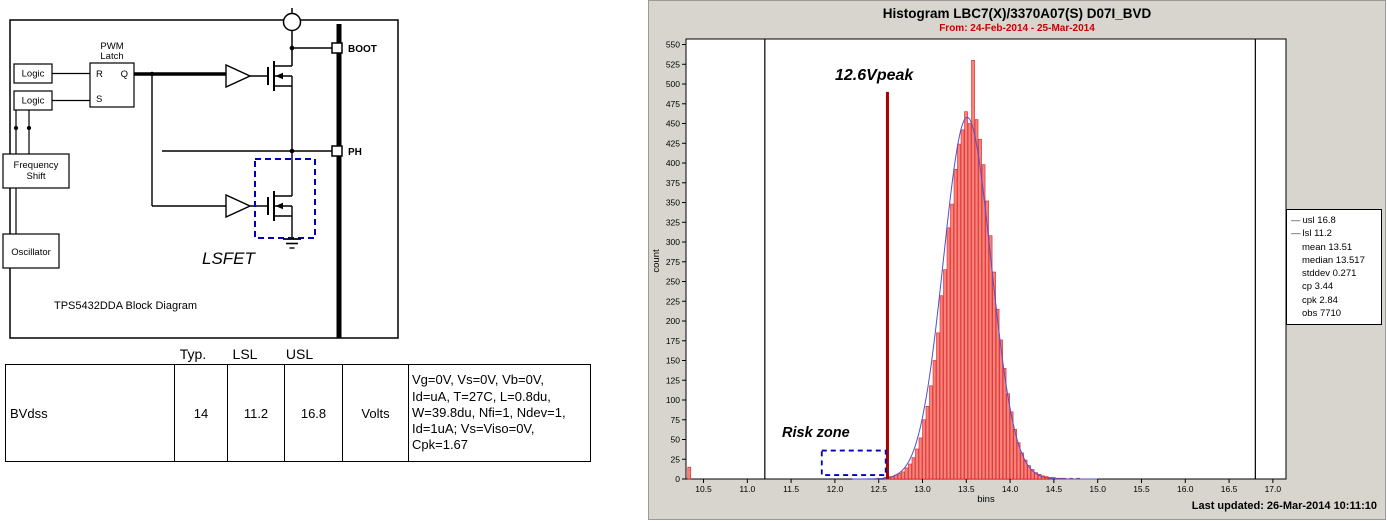 This screenshot has height=521, width=1387. Describe the element at coordinates (853, 462) in the screenshot. I see `risk-zone-box` at that location.